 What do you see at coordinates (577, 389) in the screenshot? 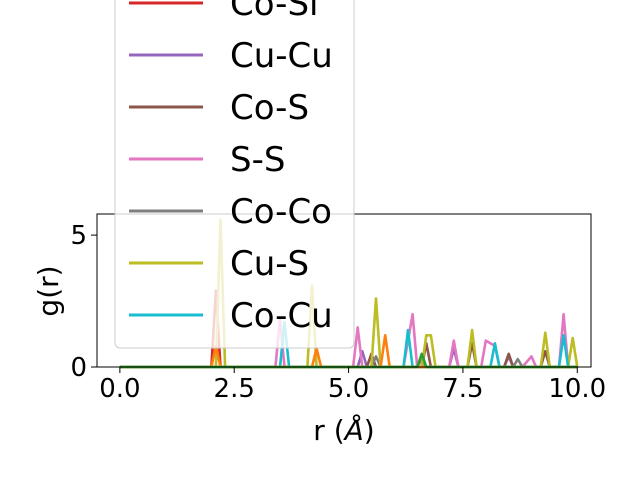
I see `x-tick-label: 10.0` at bounding box center [577, 389].